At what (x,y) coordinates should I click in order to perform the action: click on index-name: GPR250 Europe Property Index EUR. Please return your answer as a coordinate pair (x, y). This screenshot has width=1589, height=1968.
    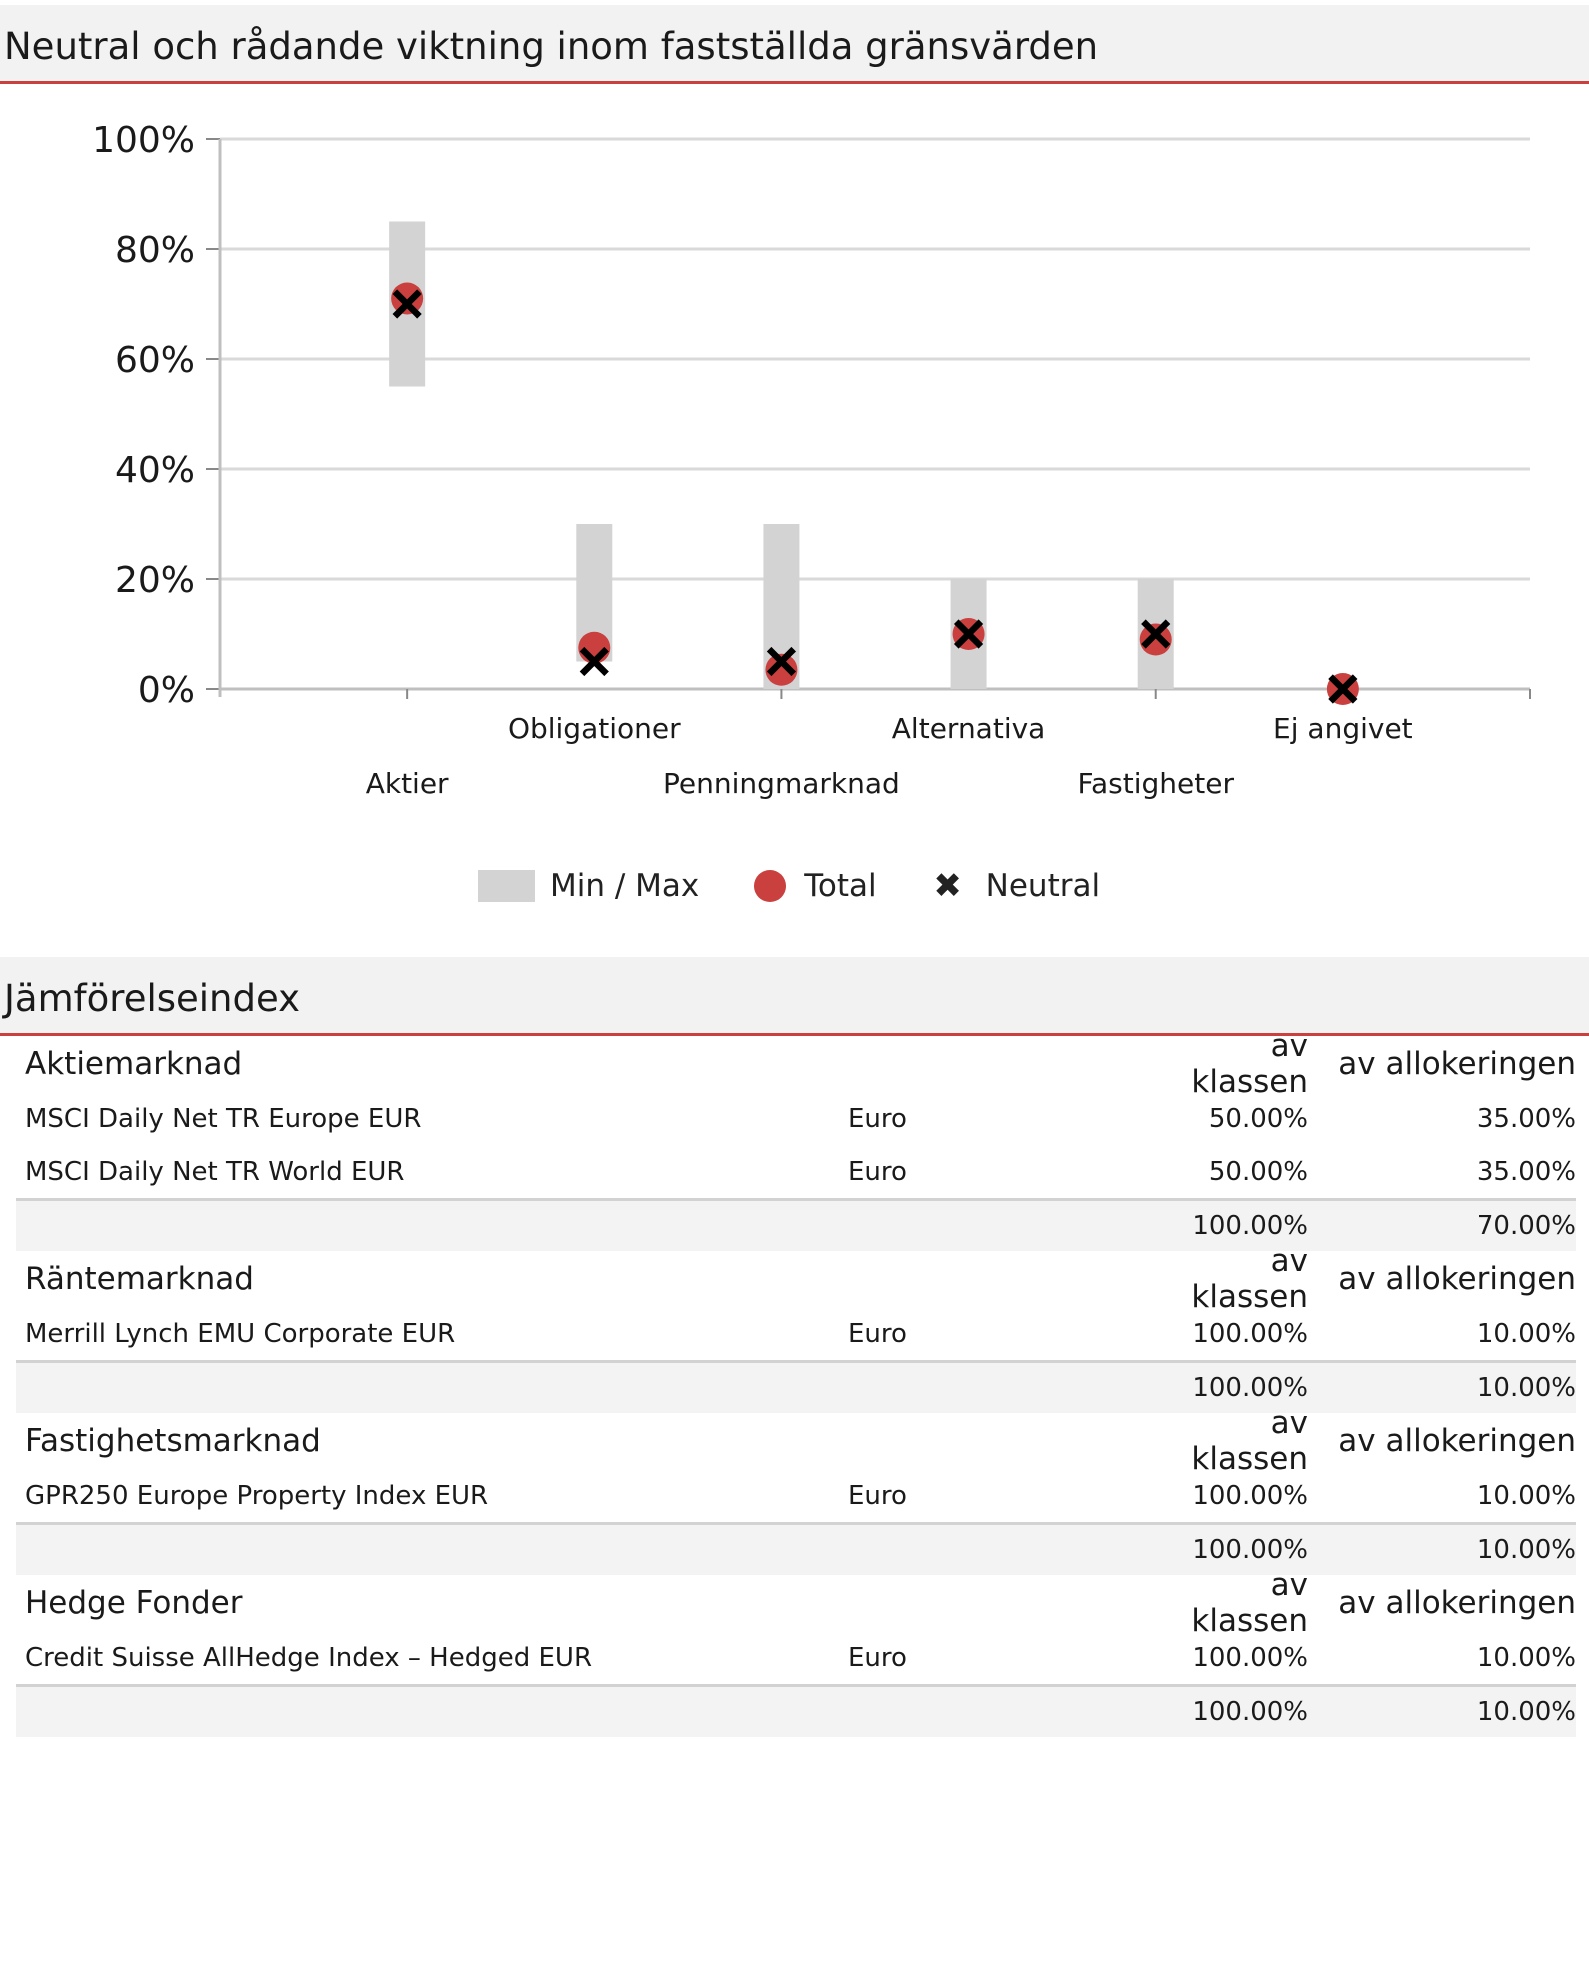
    Looking at the image, I should click on (257, 1495).